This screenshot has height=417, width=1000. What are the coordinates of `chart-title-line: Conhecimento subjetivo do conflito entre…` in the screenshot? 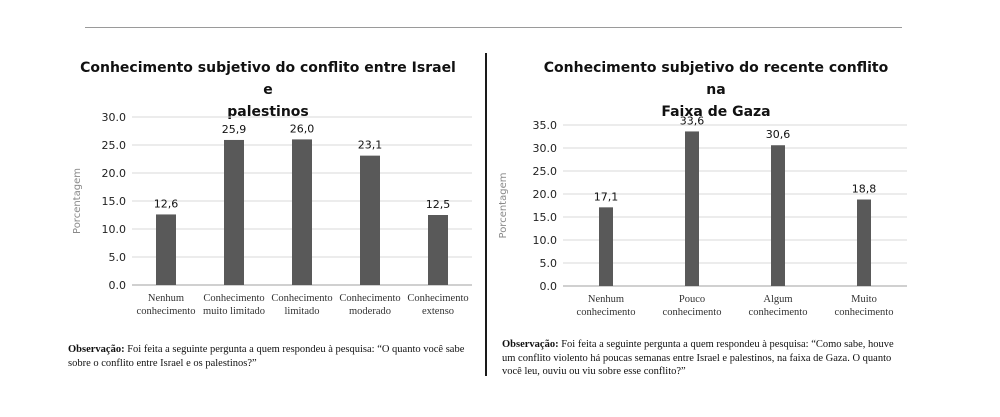 It's located at (268, 79).